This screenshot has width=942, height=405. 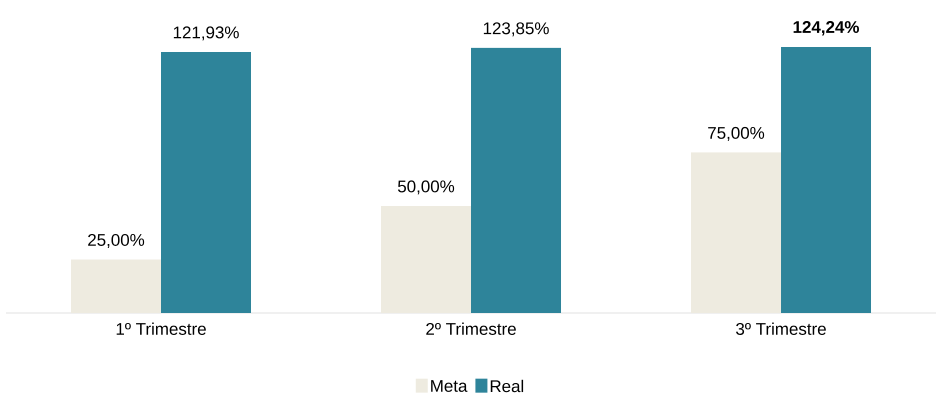 What do you see at coordinates (507, 386) in the screenshot?
I see `legend-label: Real` at bounding box center [507, 386].